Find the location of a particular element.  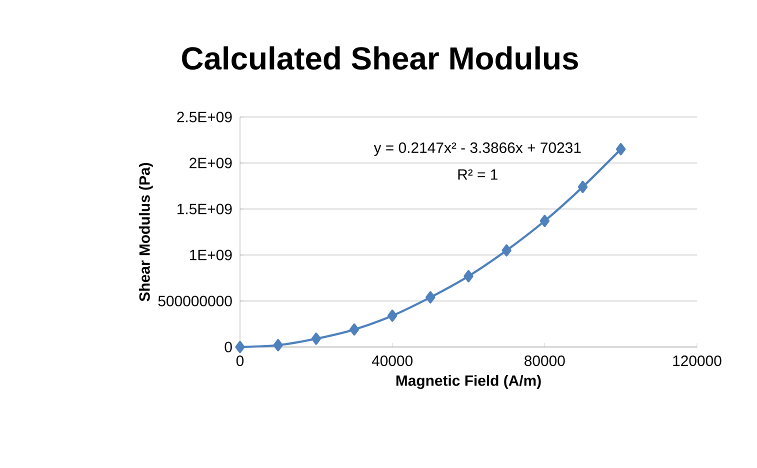

y-tick-label: 0 is located at coordinates (228, 347).